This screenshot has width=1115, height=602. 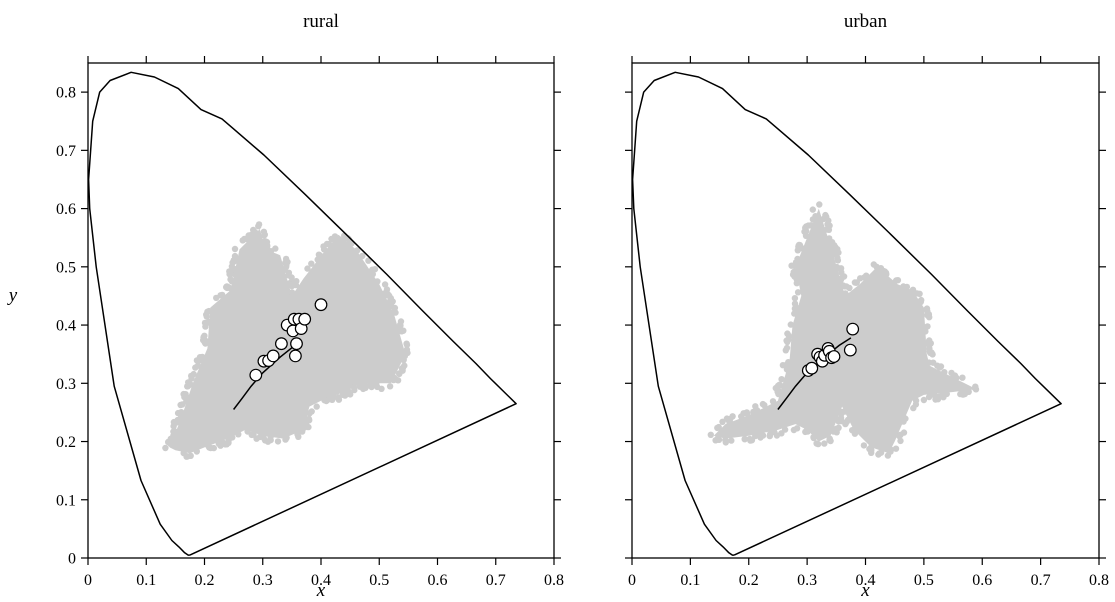 What do you see at coordinates (72, 559) in the screenshot?
I see `y-tick-label: 0` at bounding box center [72, 559].